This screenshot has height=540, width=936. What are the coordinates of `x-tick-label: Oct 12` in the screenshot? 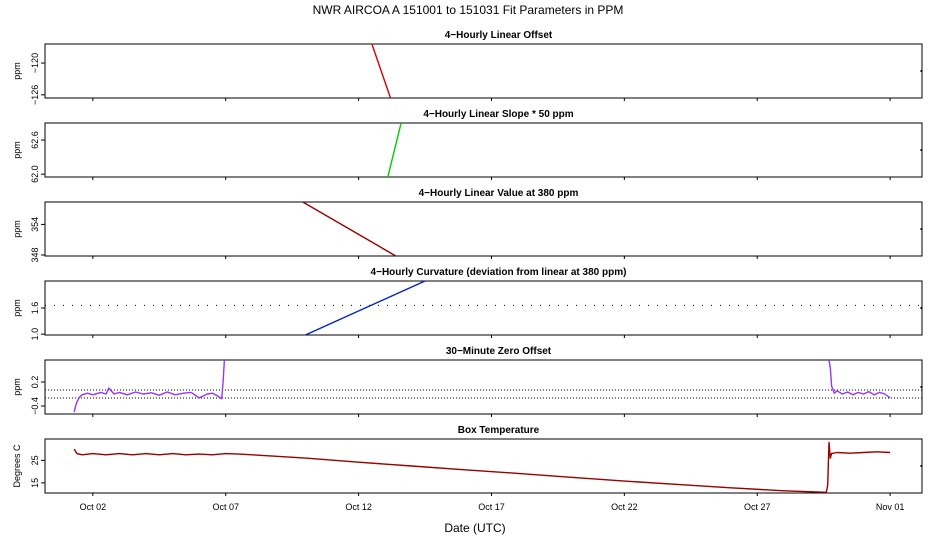 It's located at (358, 507).